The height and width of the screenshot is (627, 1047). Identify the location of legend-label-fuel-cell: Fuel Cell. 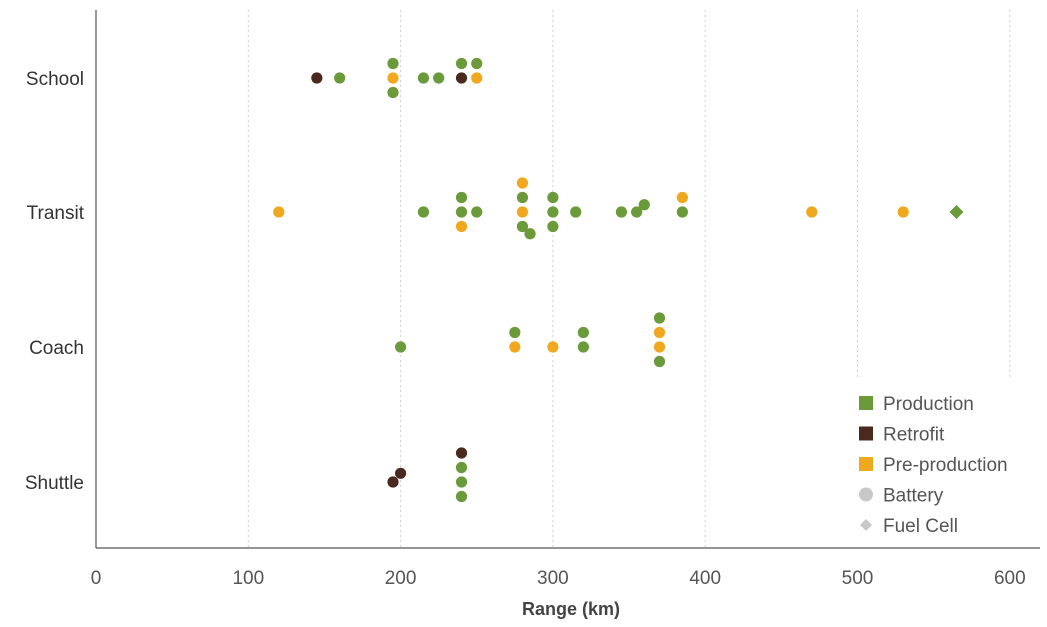
(920, 526).